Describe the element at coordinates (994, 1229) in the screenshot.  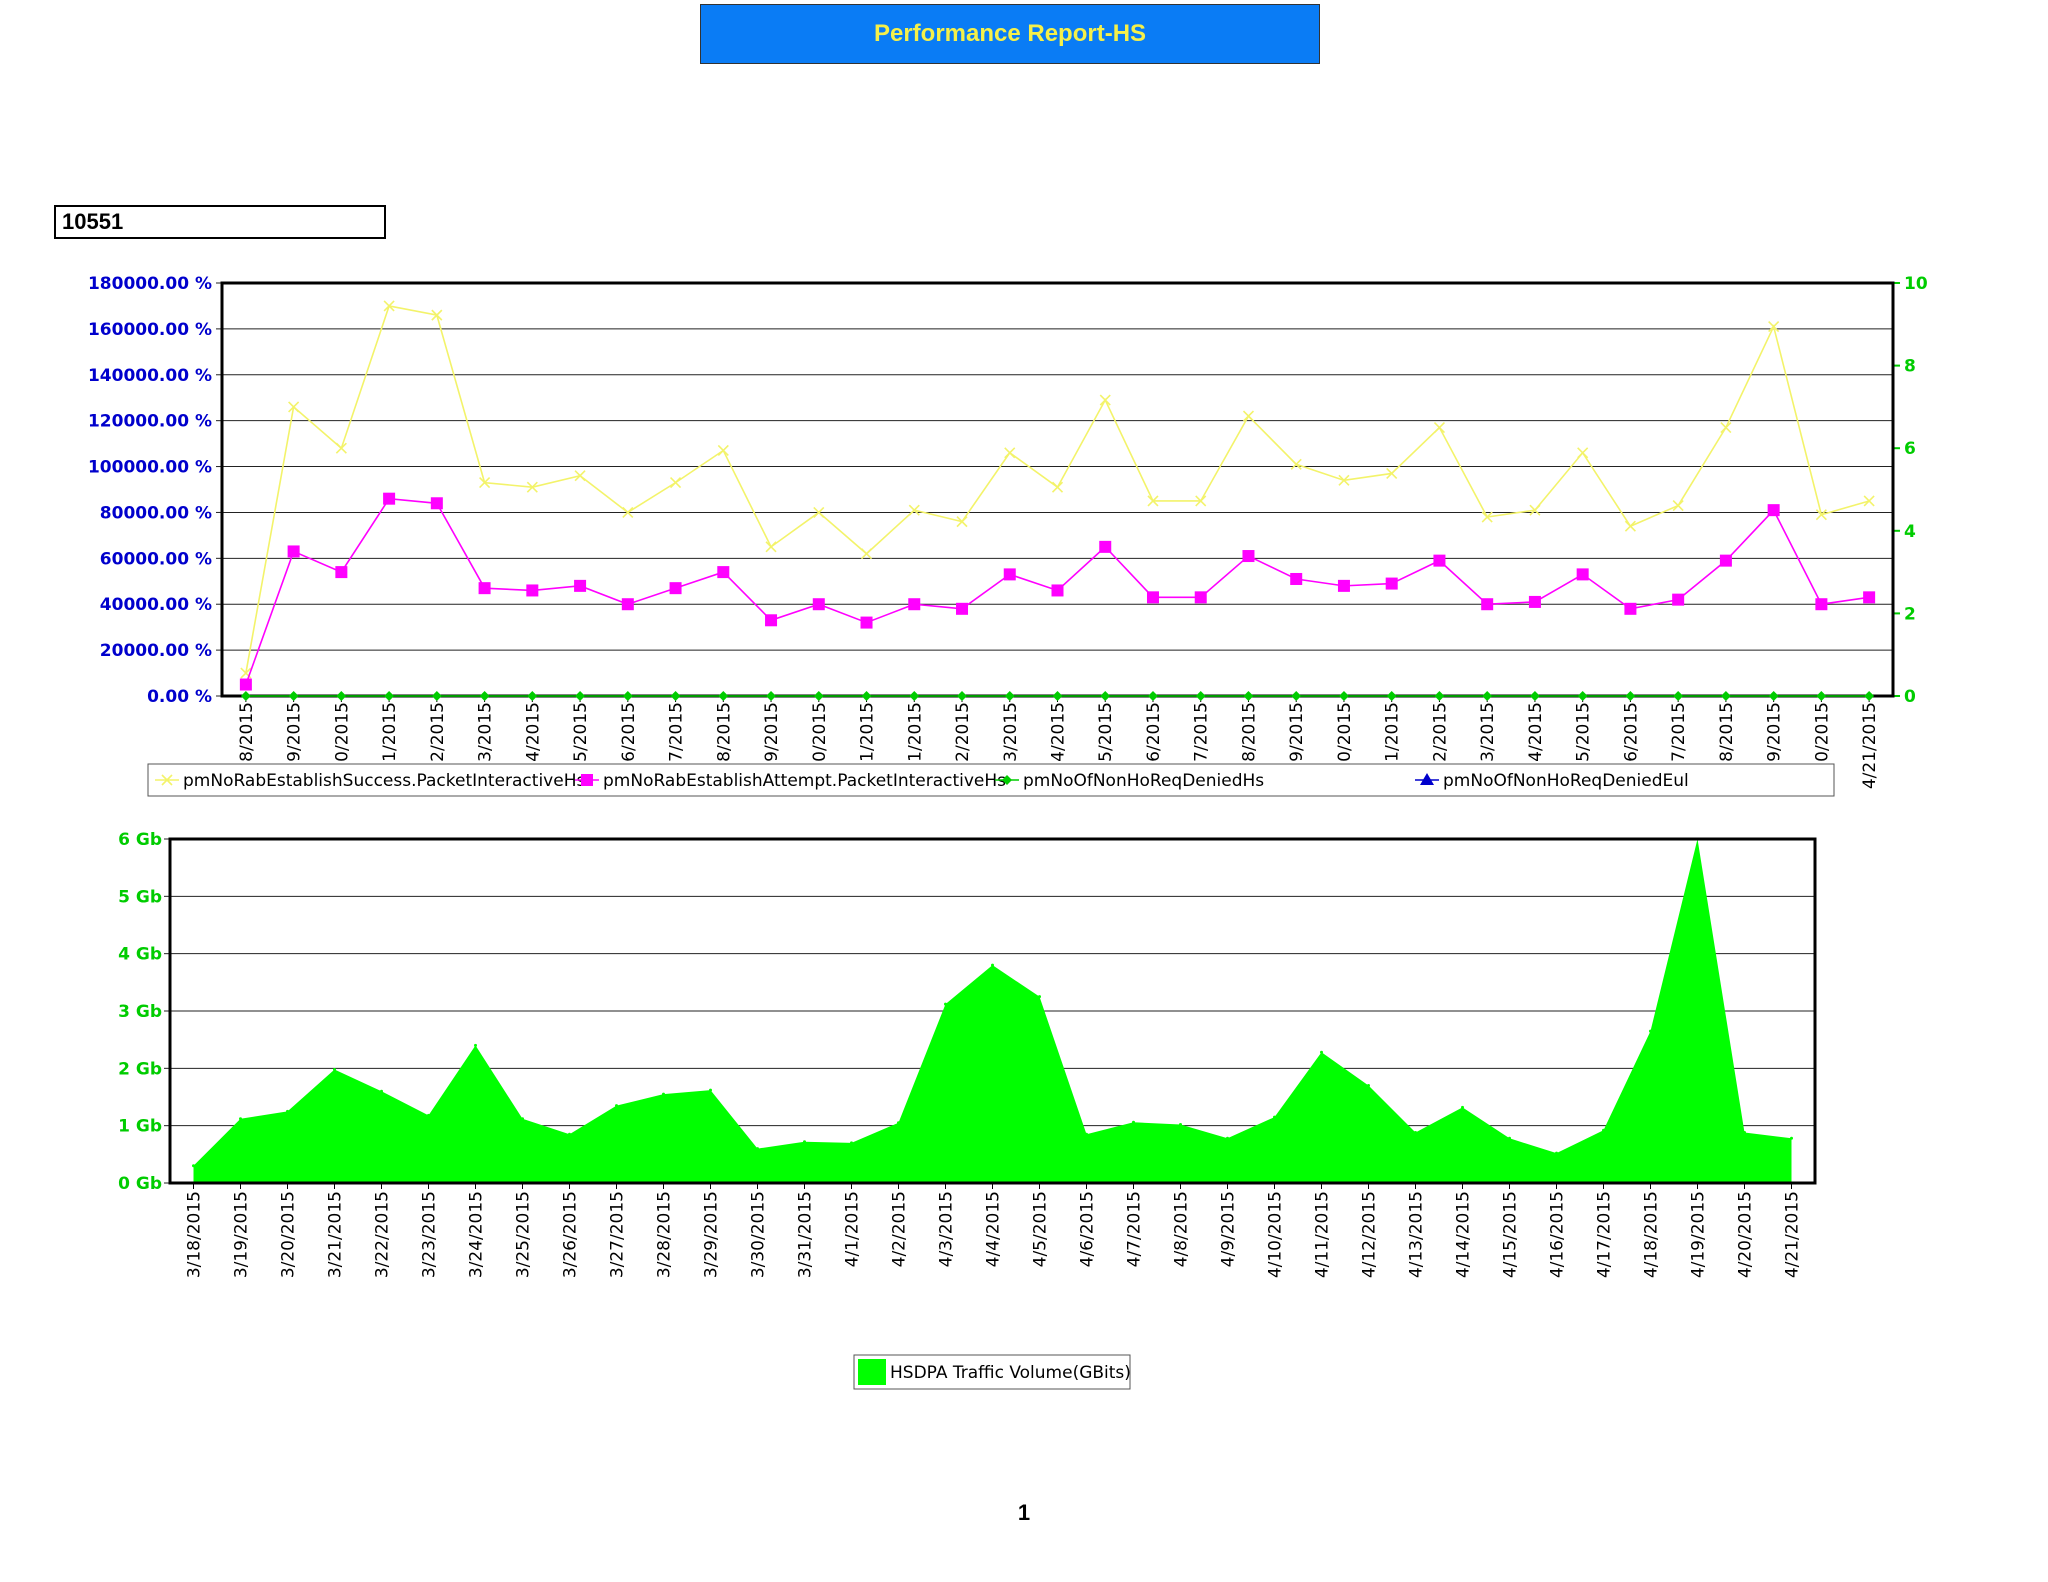
I see `x-tick-label: 4/4/2015` at that location.